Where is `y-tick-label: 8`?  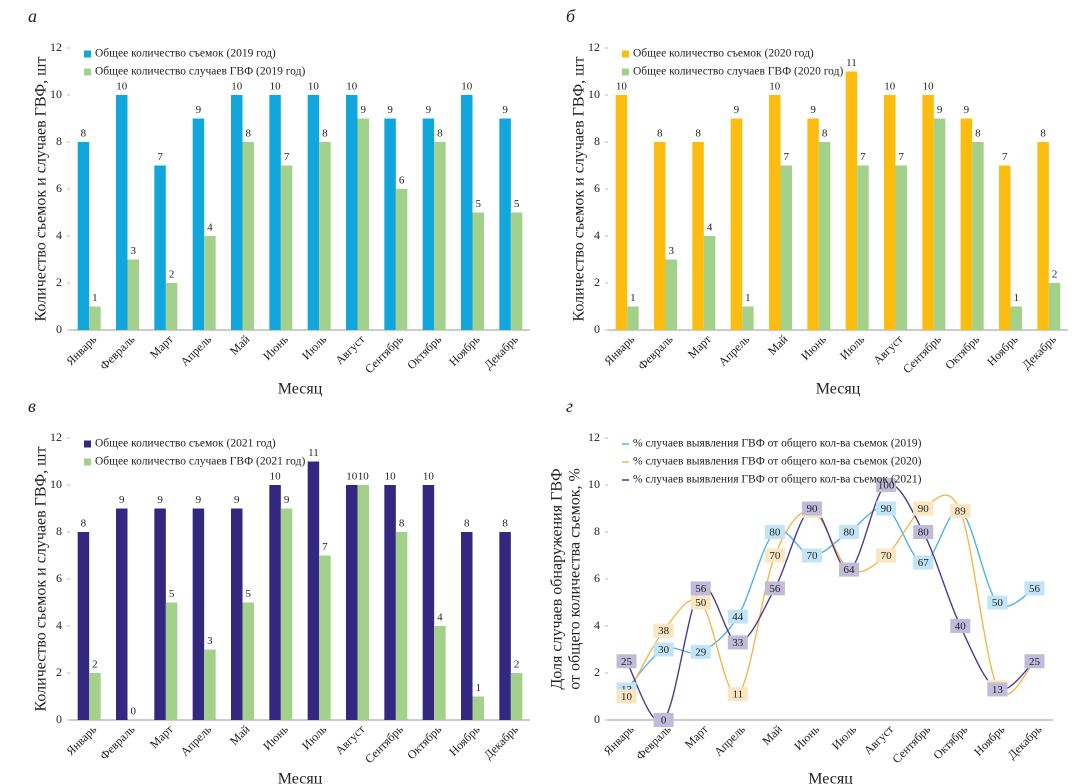 y-tick-label: 8 is located at coordinates (597, 531).